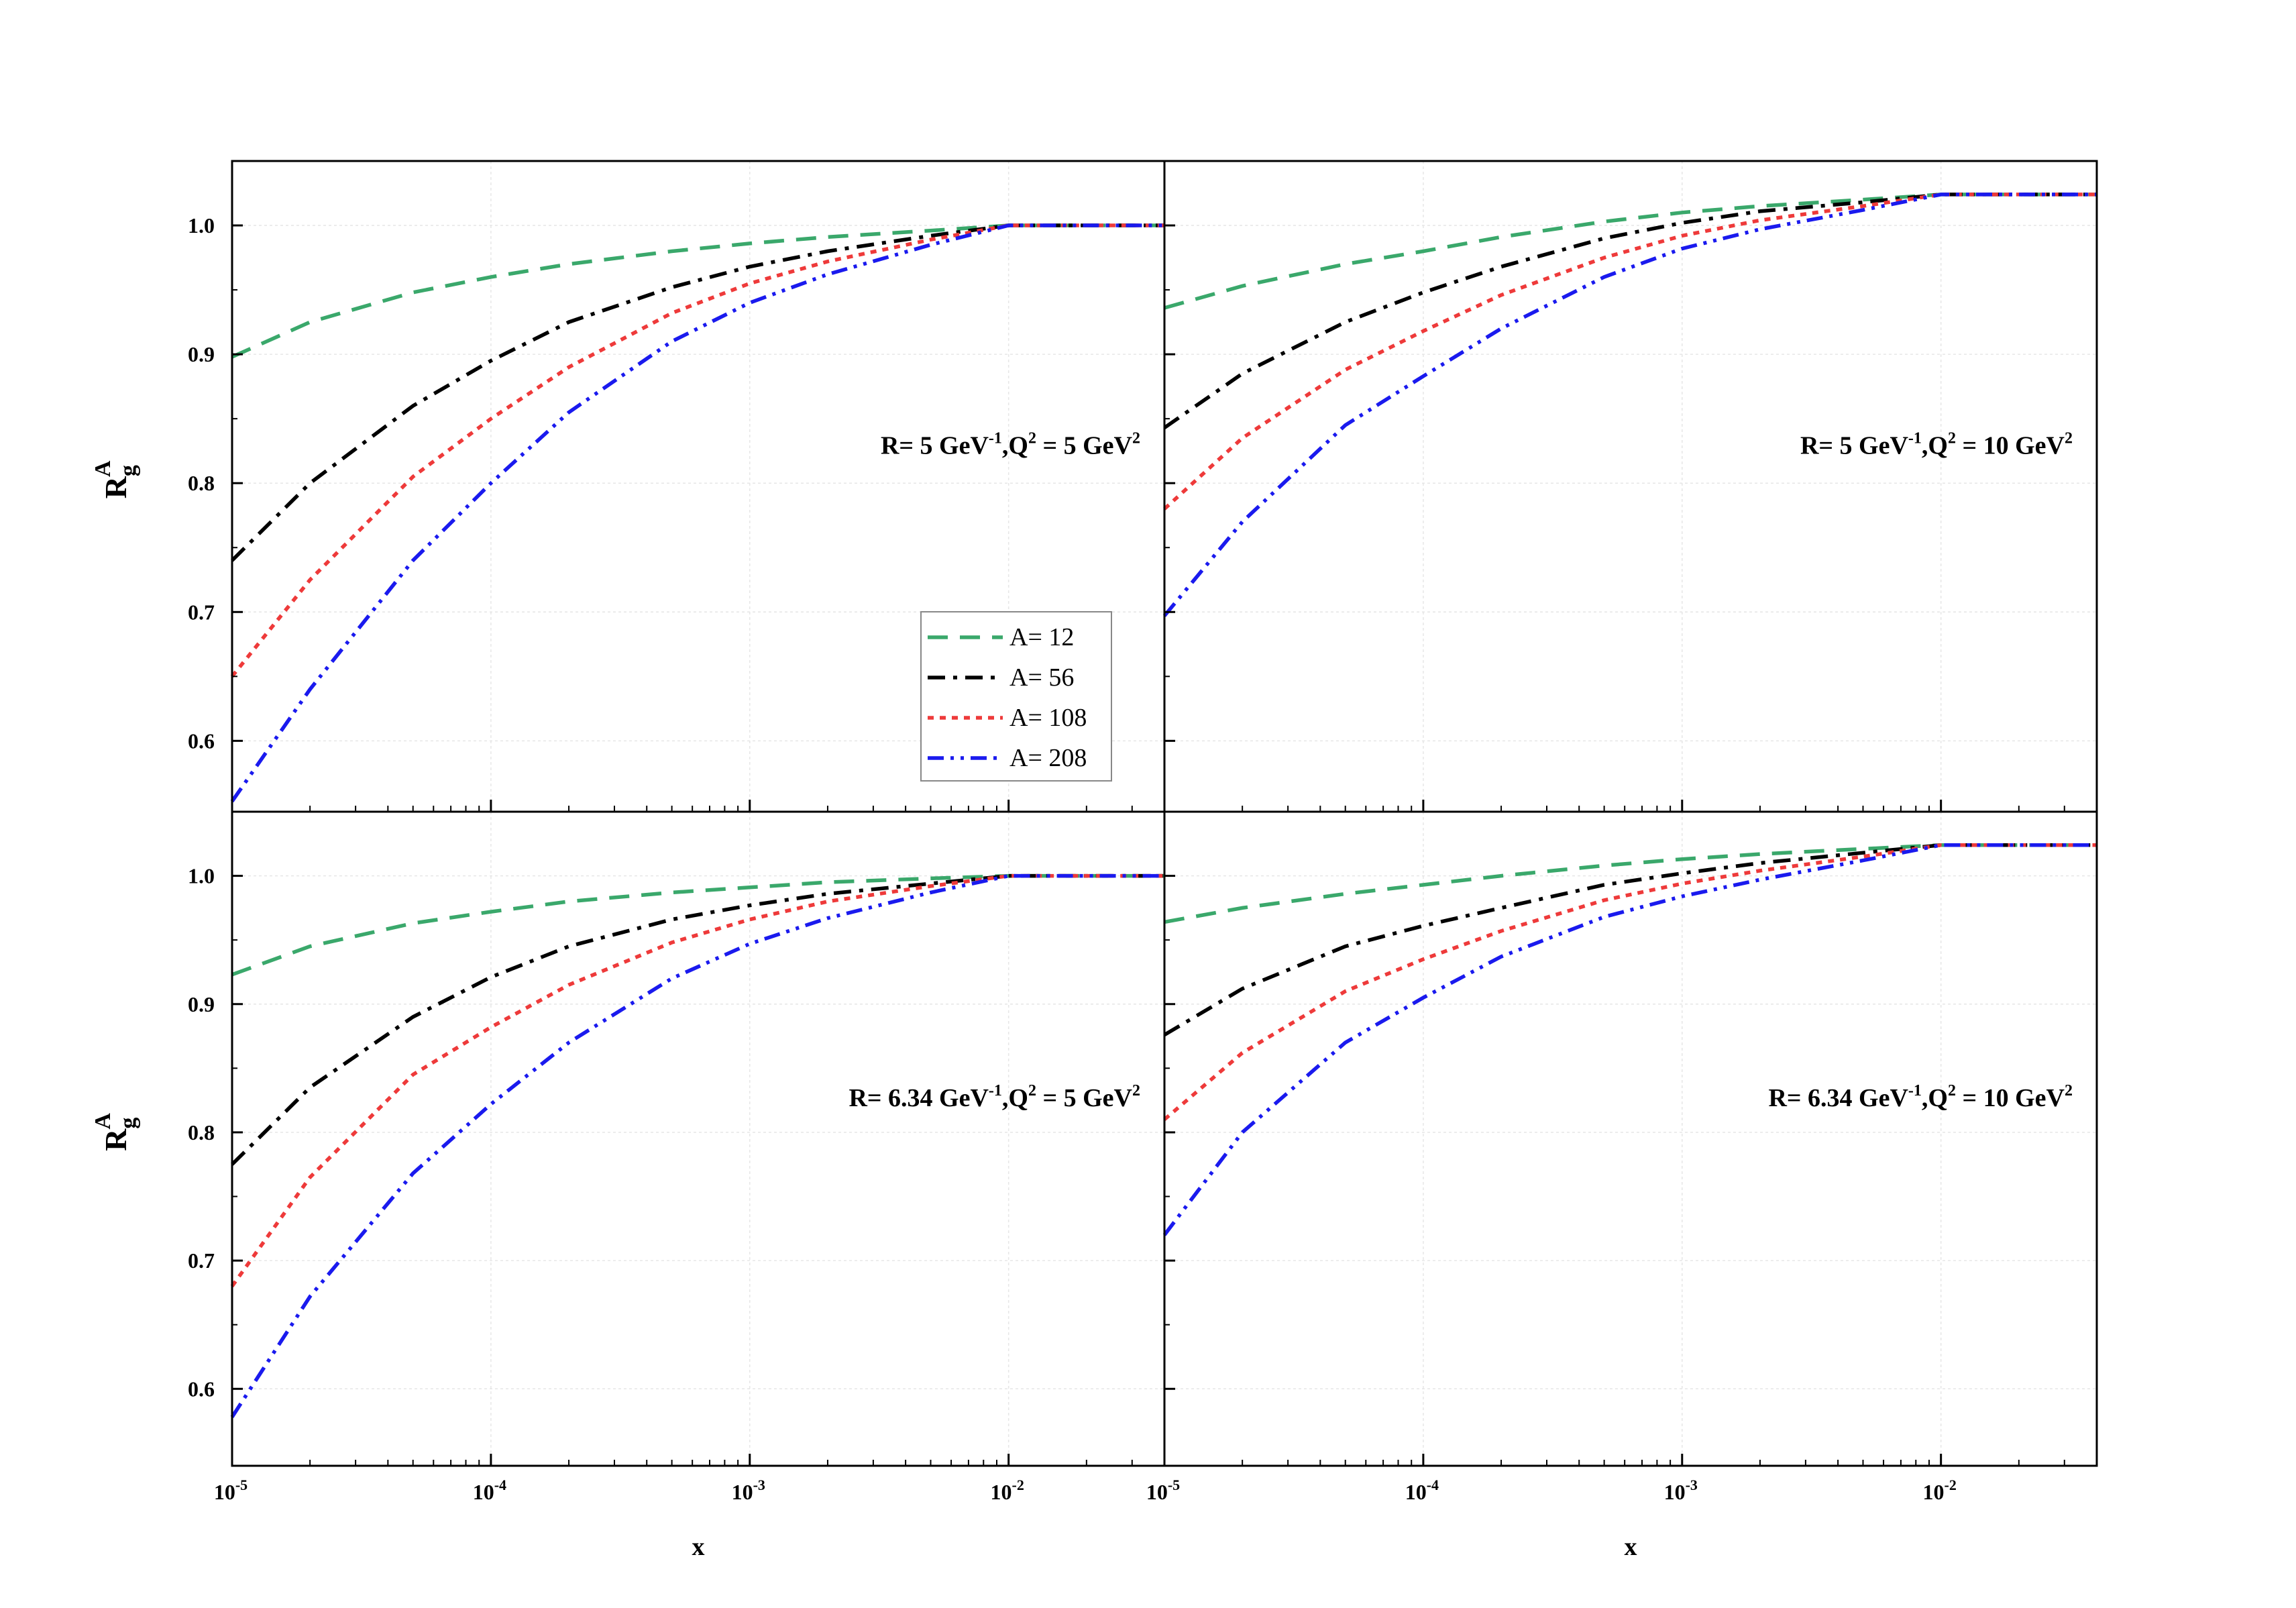 The height and width of the screenshot is (1608, 2296). What do you see at coordinates (995, 1097) in the screenshot?
I see `panel-annotation: R= 6.34 GeV-1,Q2 = 5 GeV2` at bounding box center [995, 1097].